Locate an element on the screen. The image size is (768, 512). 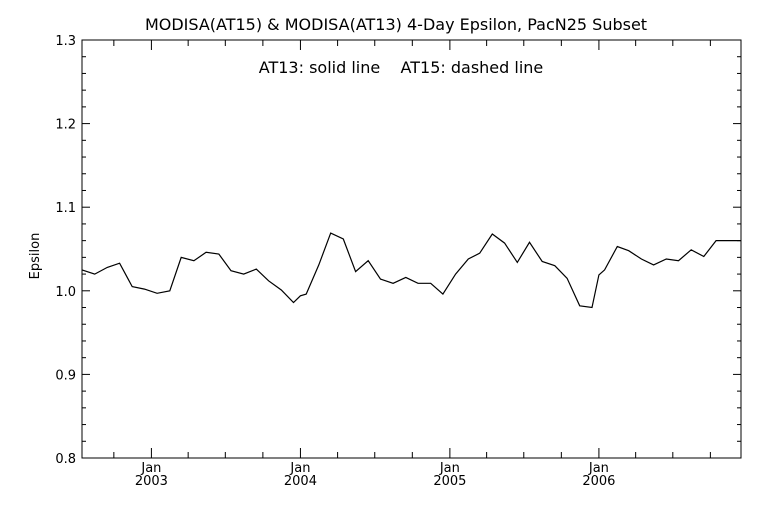
x-tick-year-label: 2006 is located at coordinates (598, 481).